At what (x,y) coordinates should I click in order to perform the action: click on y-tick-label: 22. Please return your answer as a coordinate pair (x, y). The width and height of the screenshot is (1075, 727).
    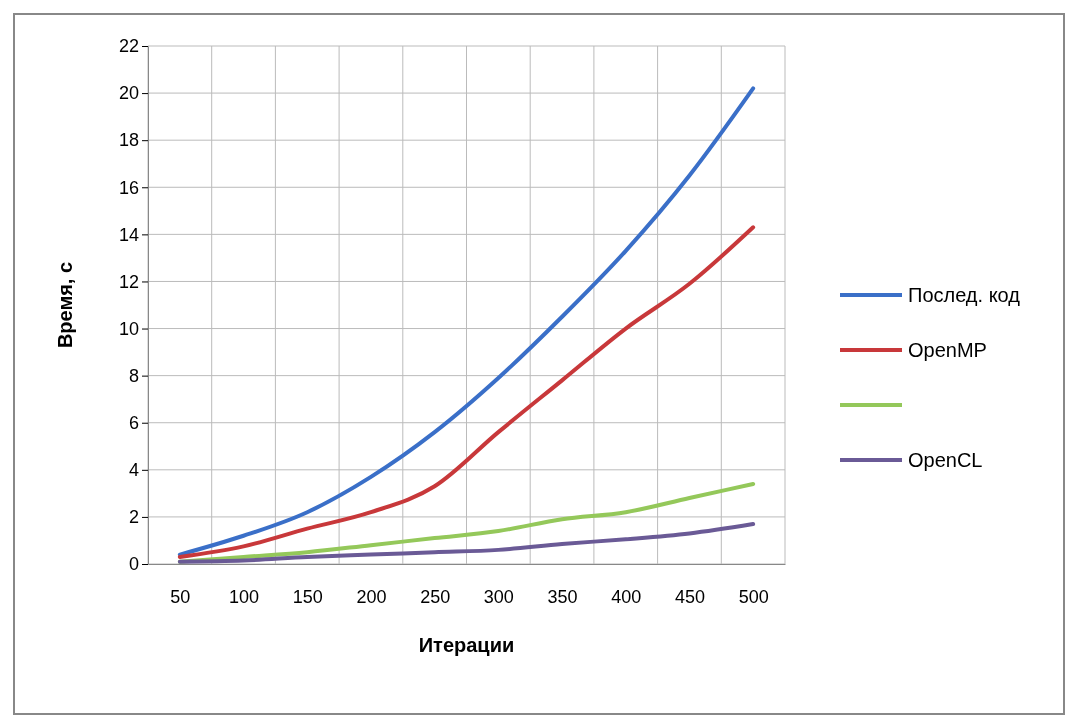
    Looking at the image, I should click on (128, 46).